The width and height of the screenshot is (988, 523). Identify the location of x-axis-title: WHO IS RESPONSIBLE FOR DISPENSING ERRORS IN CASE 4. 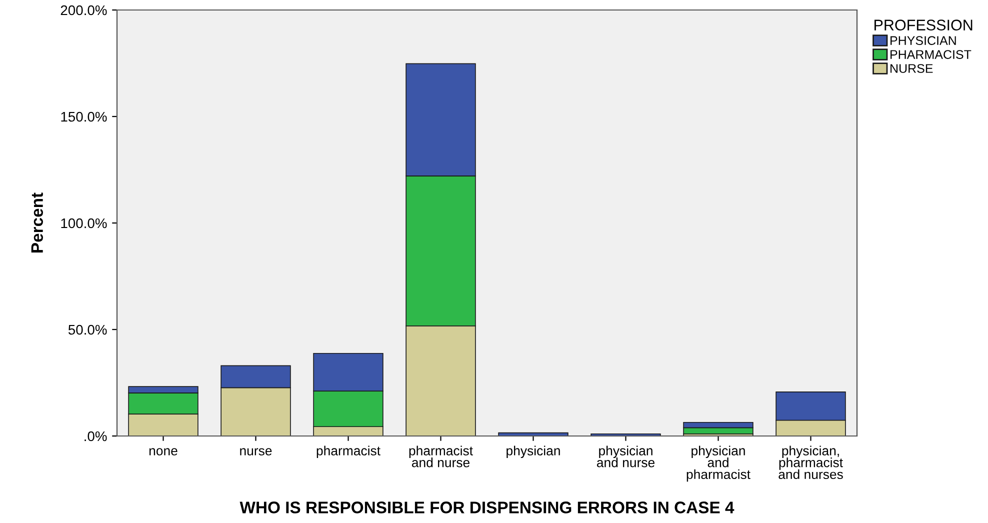
(487, 508).